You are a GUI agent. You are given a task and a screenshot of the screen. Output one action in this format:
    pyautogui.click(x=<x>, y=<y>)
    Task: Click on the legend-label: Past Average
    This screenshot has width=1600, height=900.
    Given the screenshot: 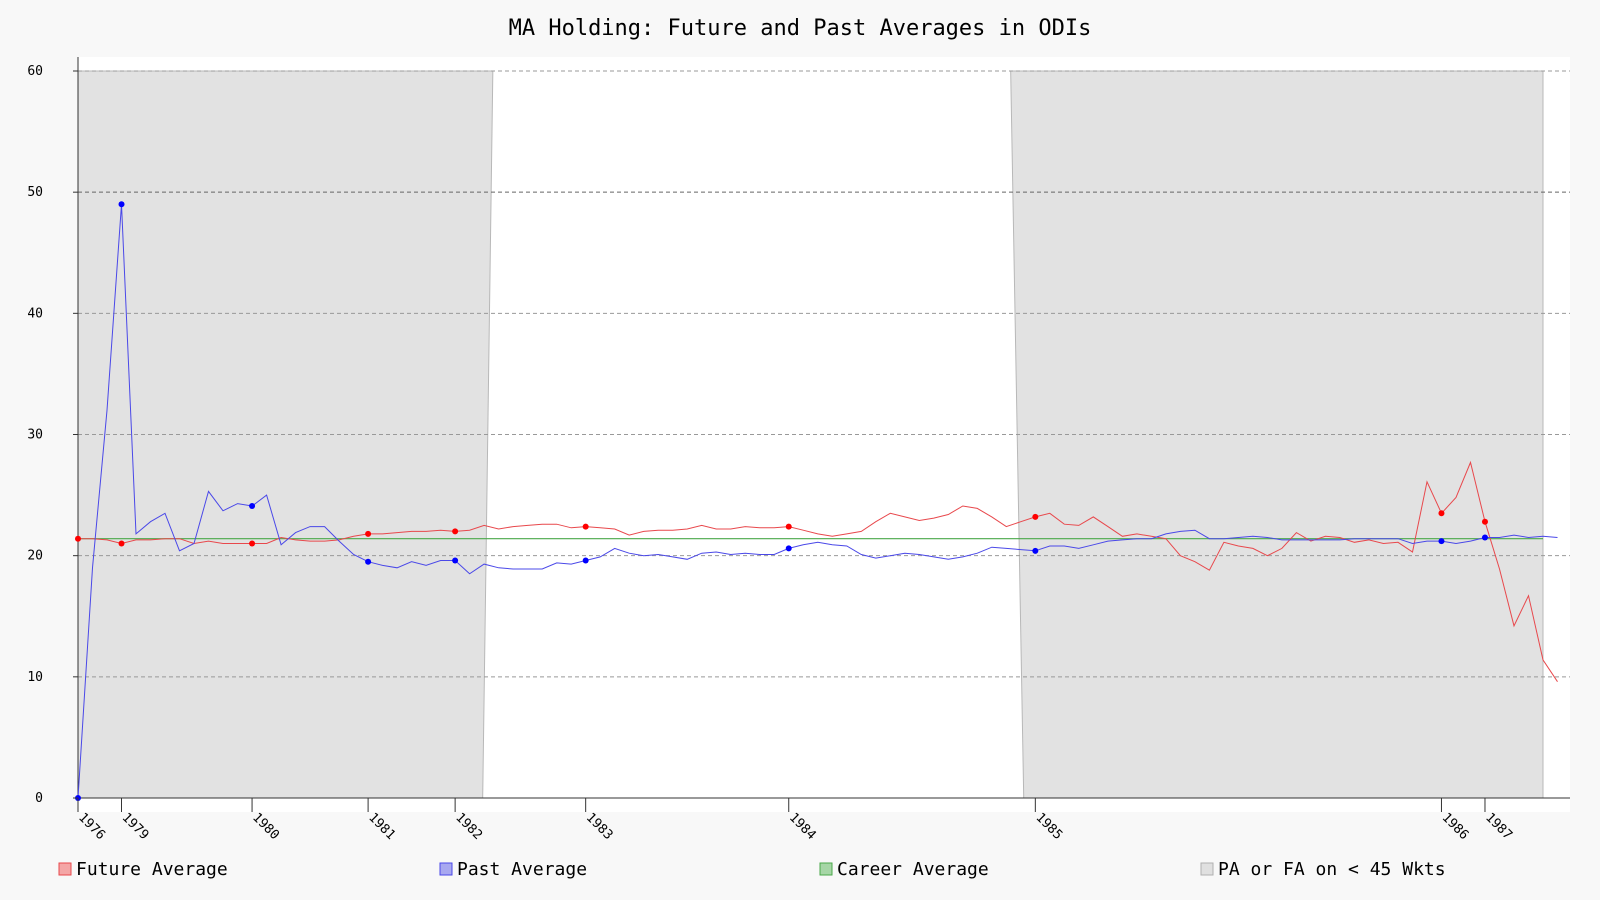 What is the action you would take?
    pyautogui.click(x=522, y=869)
    